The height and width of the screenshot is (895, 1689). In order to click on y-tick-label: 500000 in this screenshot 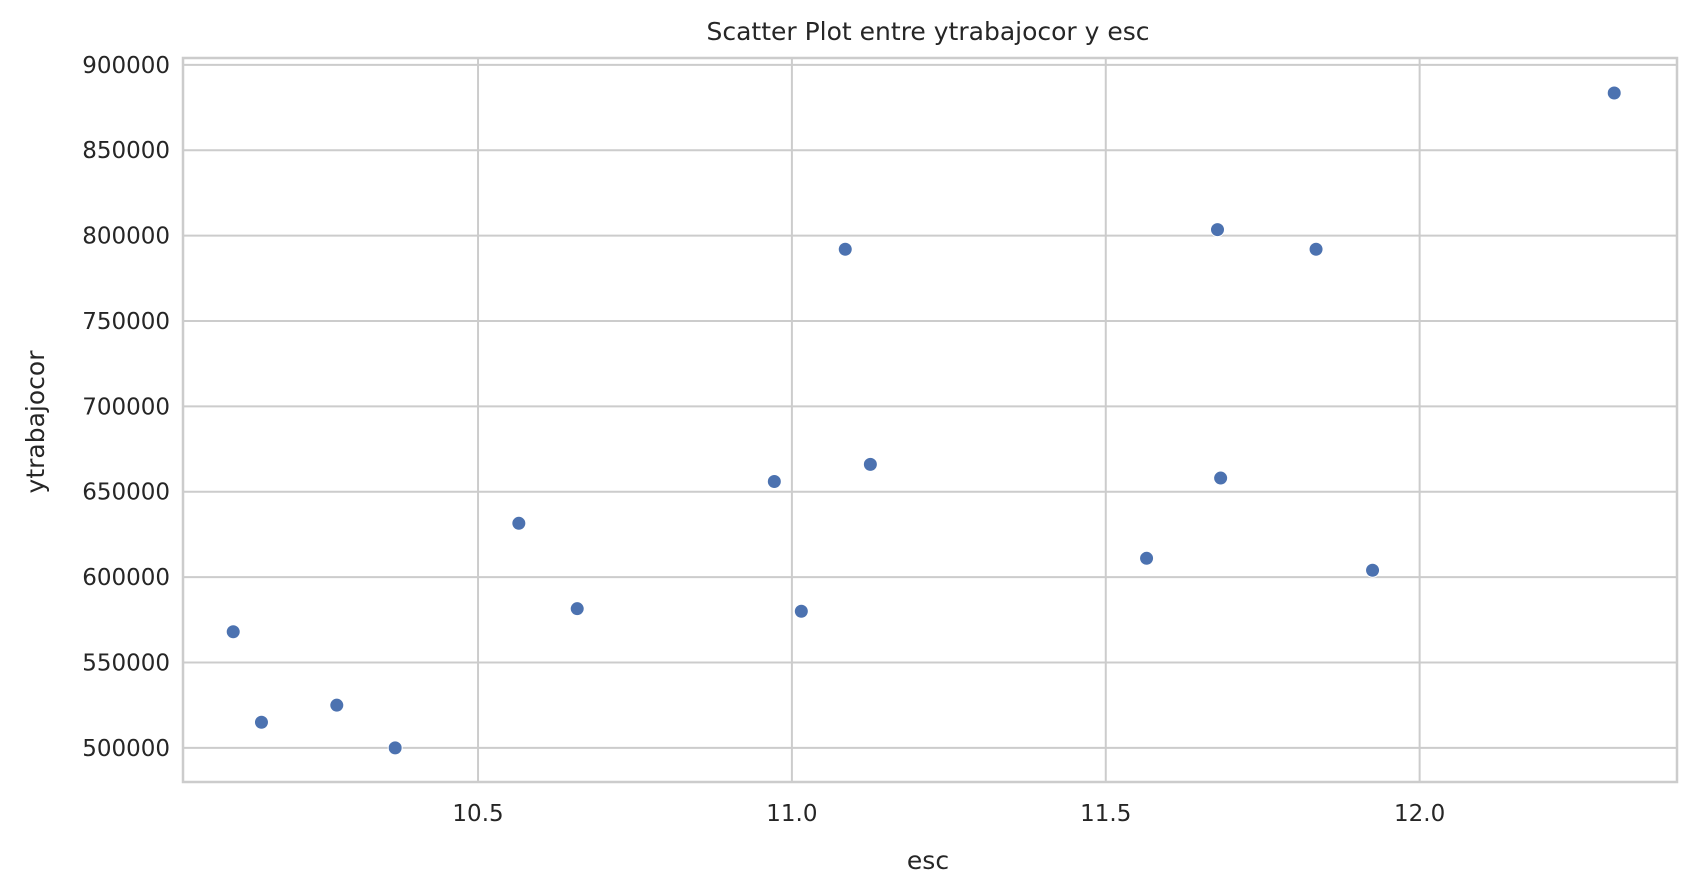, I will do `click(126, 749)`.